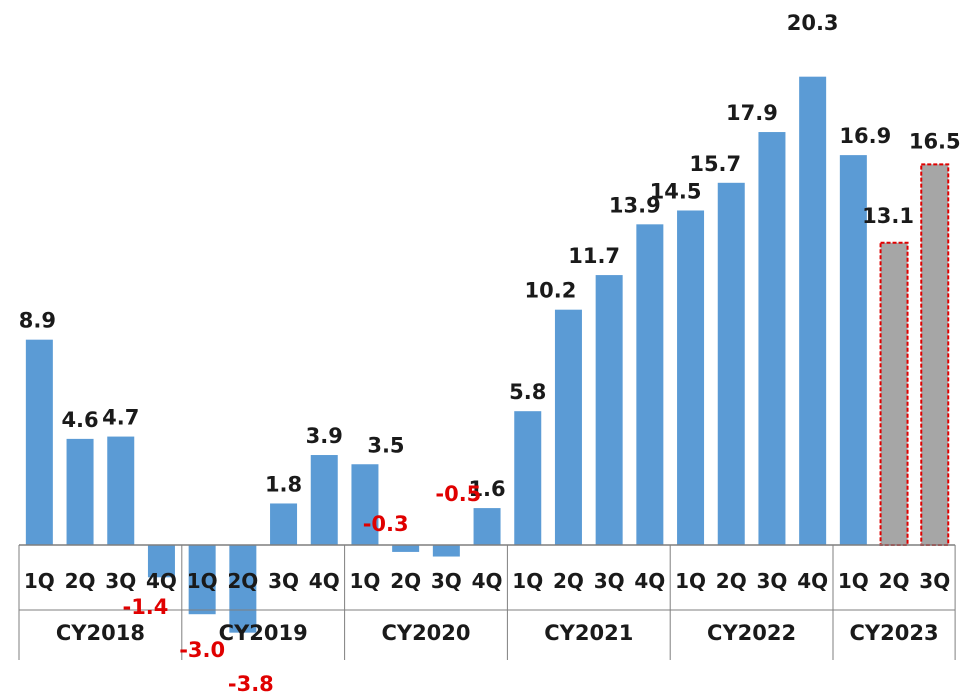  What do you see at coordinates (251, 684) in the screenshot?
I see `value-label-5: -3.8` at bounding box center [251, 684].